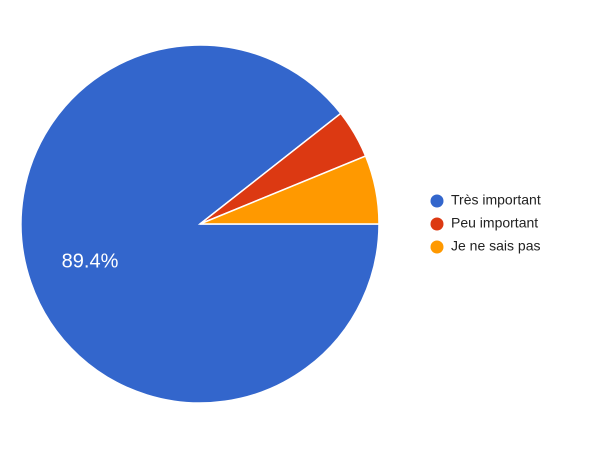 This screenshot has width=590, height=450. Describe the element at coordinates (289, 190) in the screenshot. I see `pie-slice` at that location.